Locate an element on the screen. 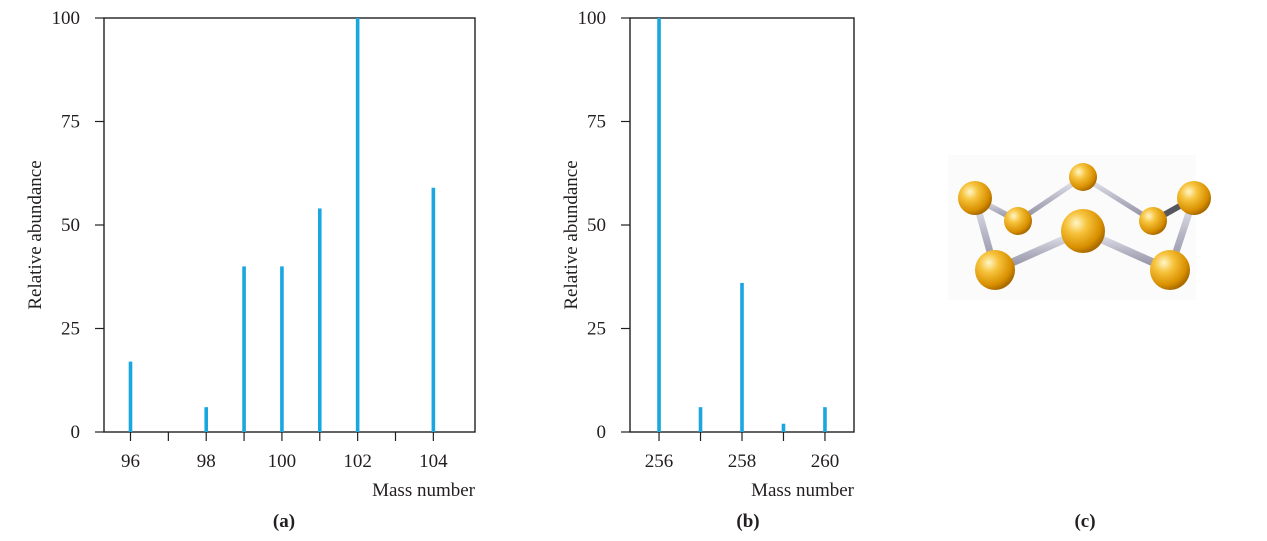  x-tick-label: 102 is located at coordinates (357, 461).